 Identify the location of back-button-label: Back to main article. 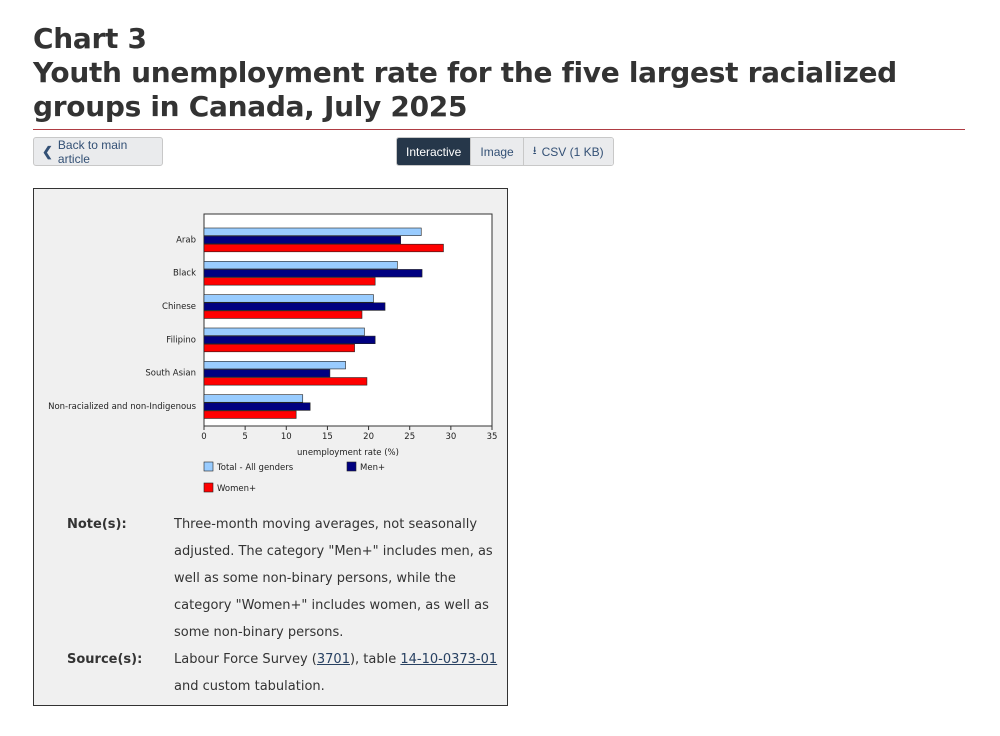
(92, 151).